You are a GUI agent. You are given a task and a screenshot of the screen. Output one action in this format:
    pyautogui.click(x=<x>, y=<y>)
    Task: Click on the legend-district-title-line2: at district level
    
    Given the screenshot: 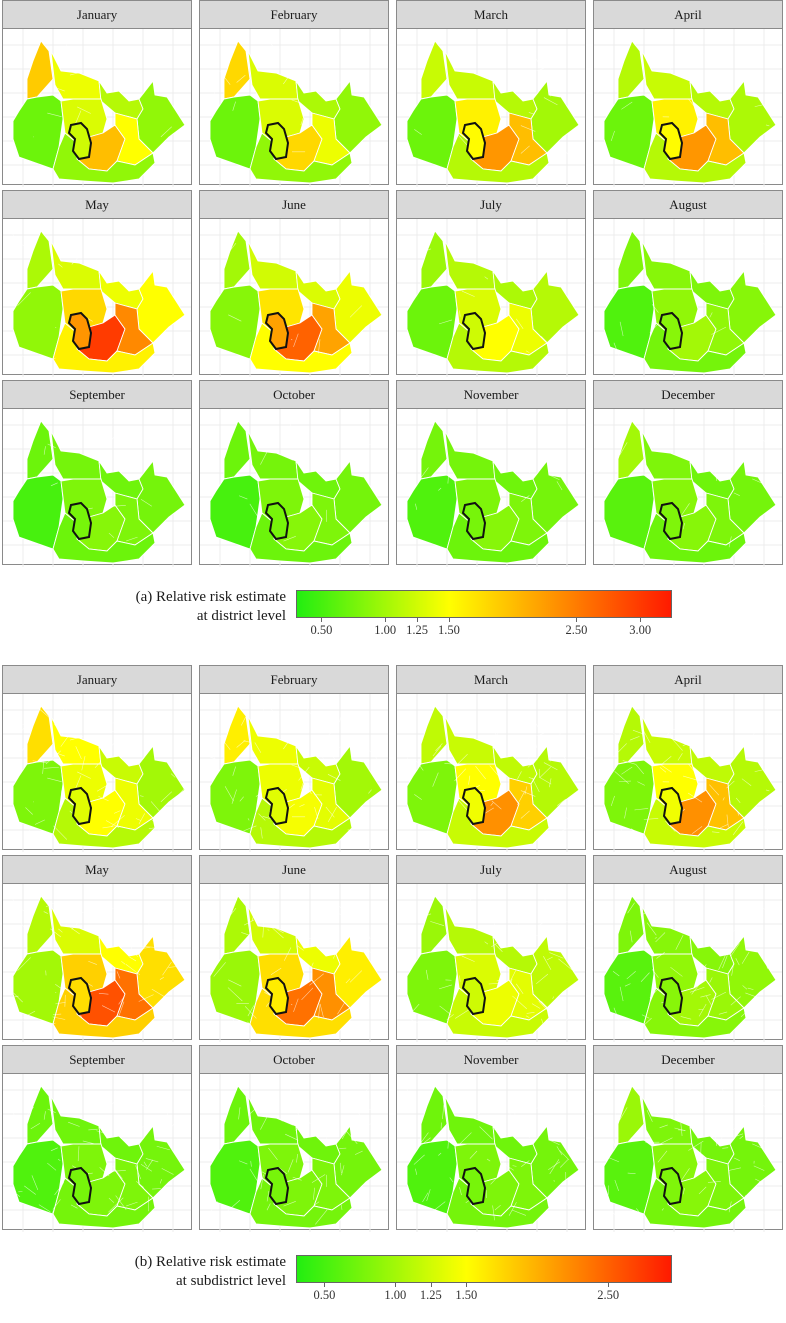 What is the action you would take?
    pyautogui.click(x=163, y=616)
    